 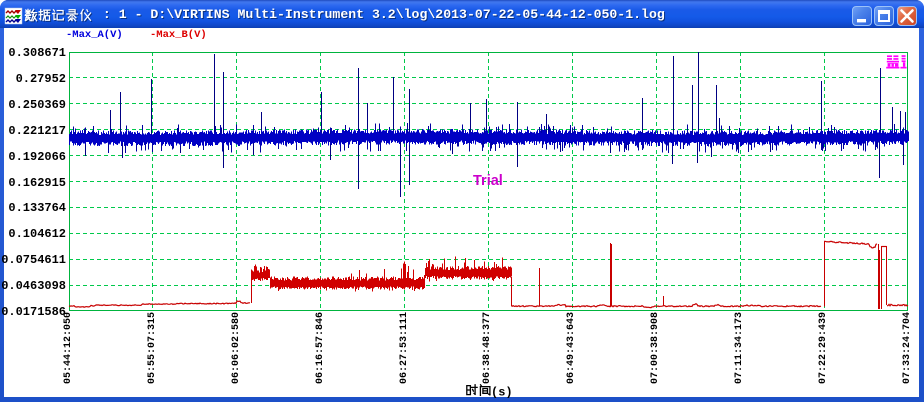 I want to click on svg-text: (s), so click(x=502, y=393).